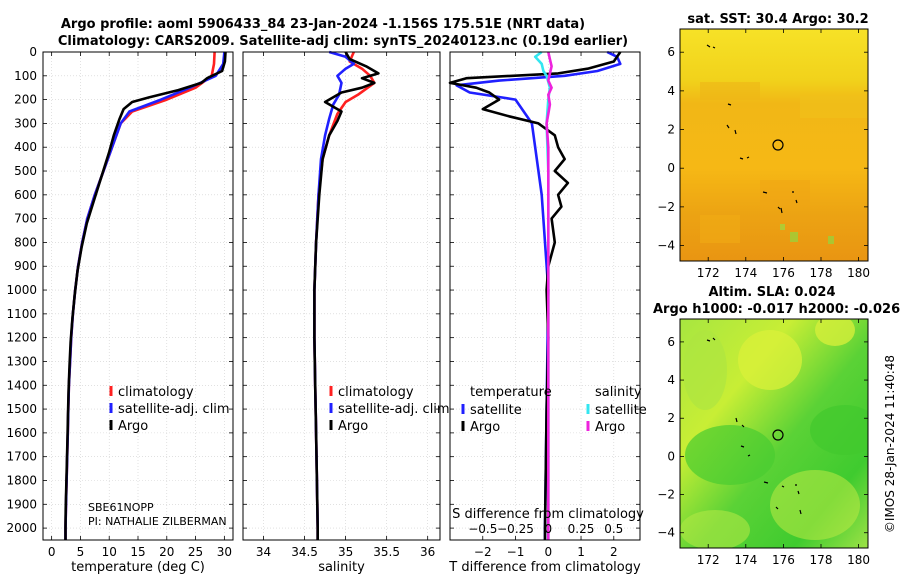 This screenshot has width=900, height=580. Describe the element at coordinates (21, 409) in the screenshot. I see `y-tick-label: 1500` at that location.